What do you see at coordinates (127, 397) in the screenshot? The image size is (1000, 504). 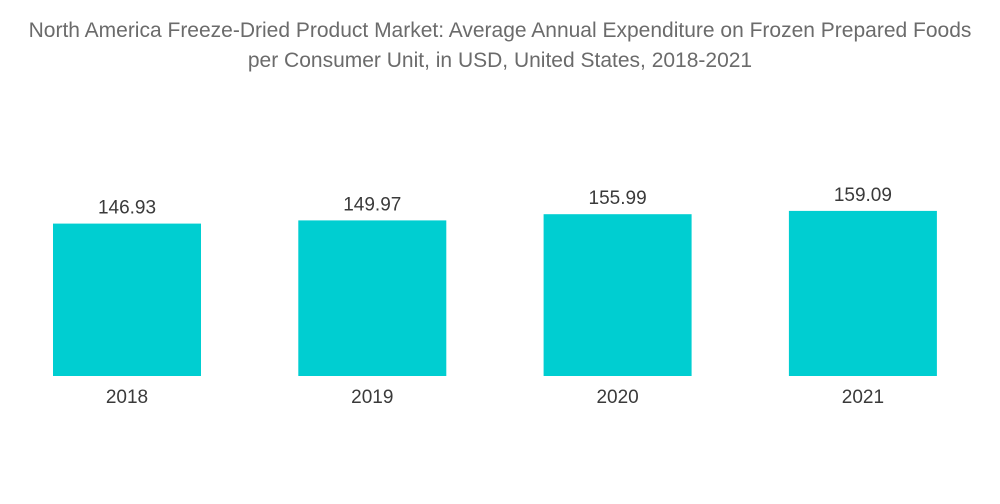 I see `x-tick-label-2018: 2018` at bounding box center [127, 397].